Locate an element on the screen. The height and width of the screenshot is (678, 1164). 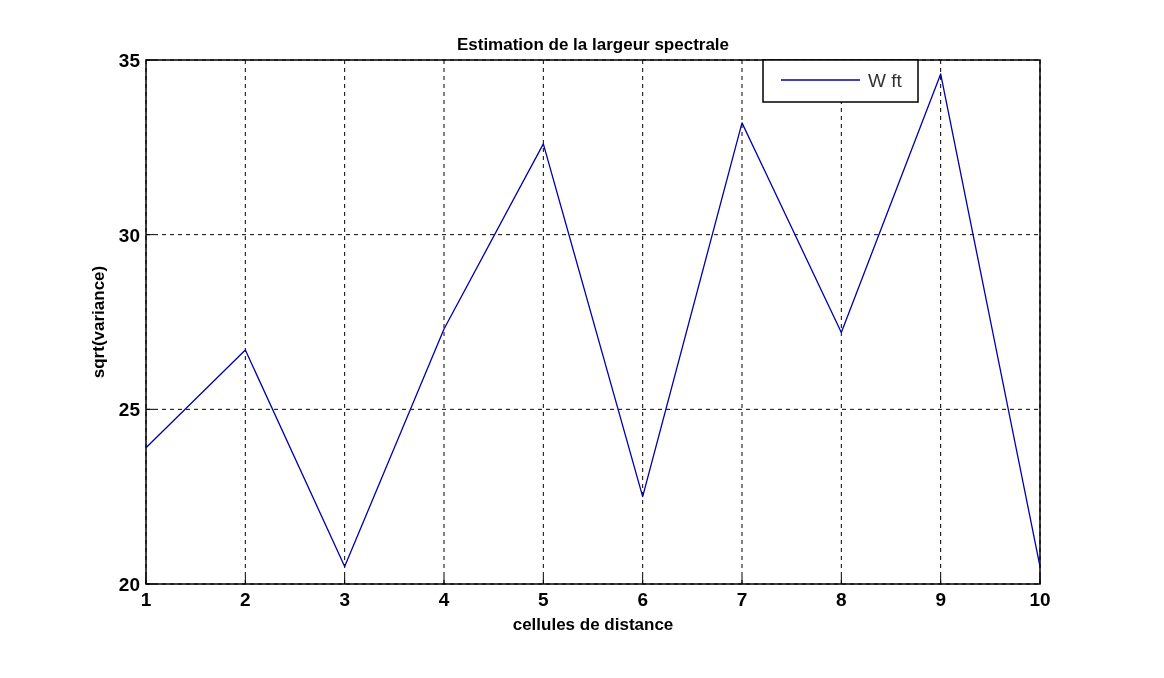
y-tick-label: 20 is located at coordinates (129, 584).